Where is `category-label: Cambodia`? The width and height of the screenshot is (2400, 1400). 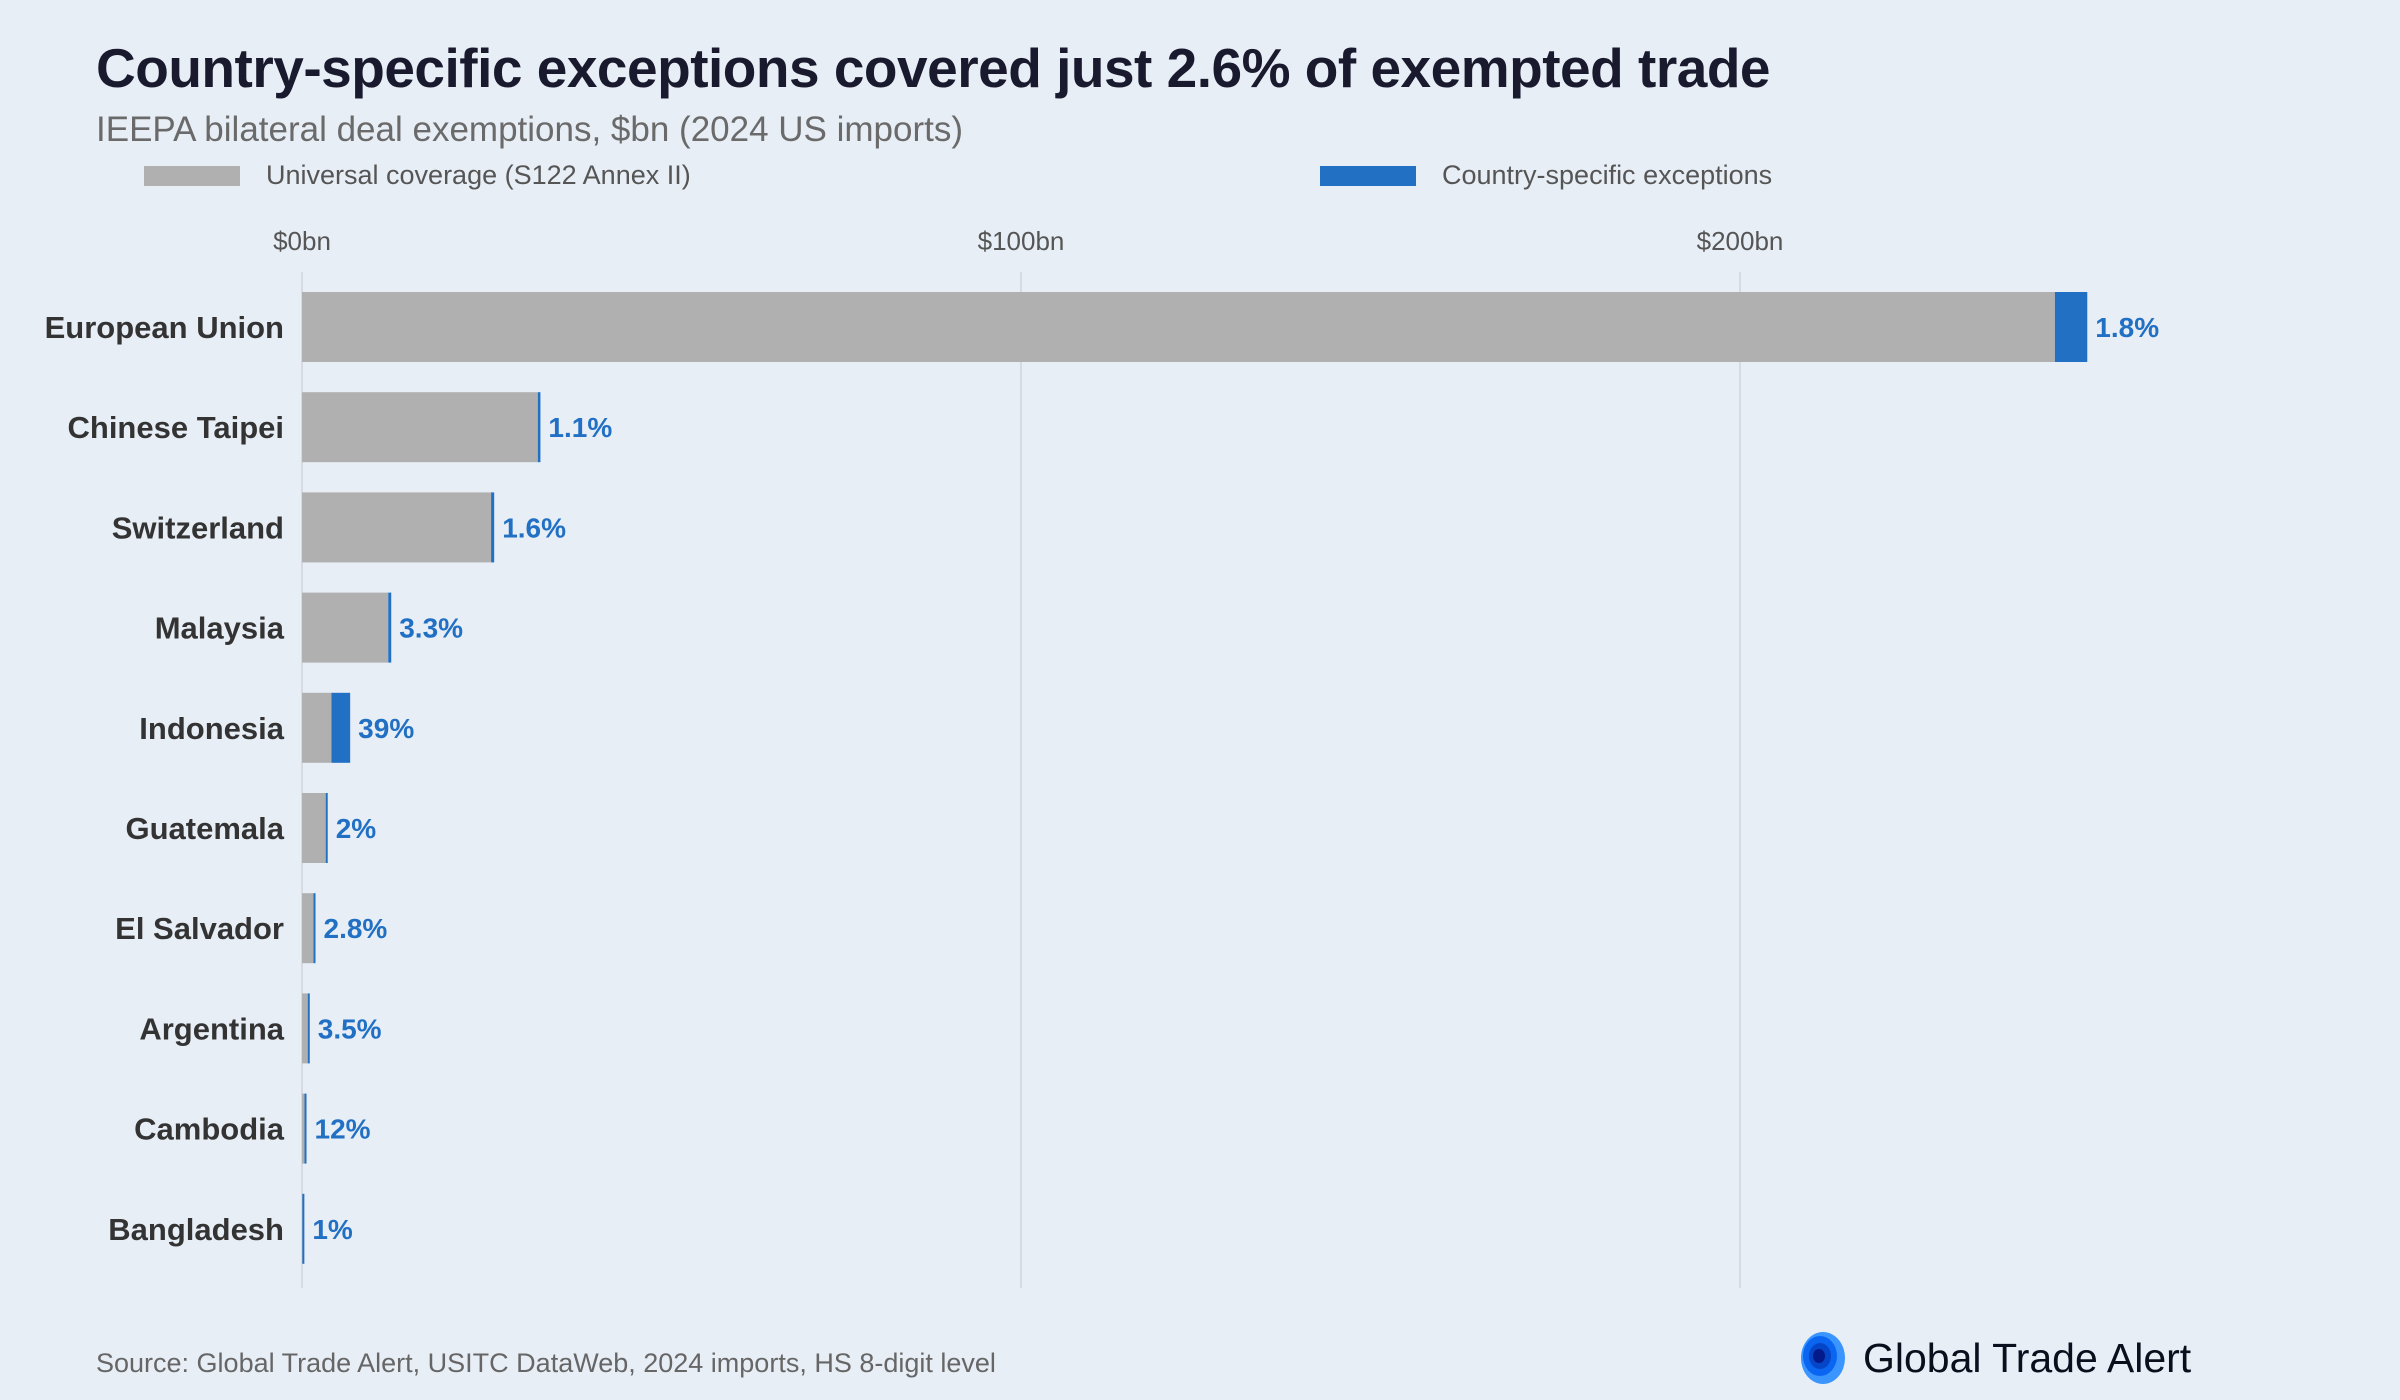
category-label: Cambodia is located at coordinates (209, 1129).